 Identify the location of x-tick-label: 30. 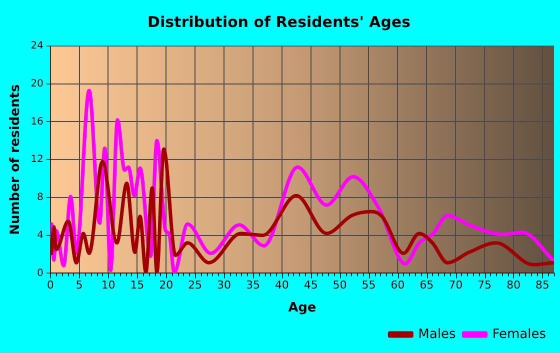
(224, 285).